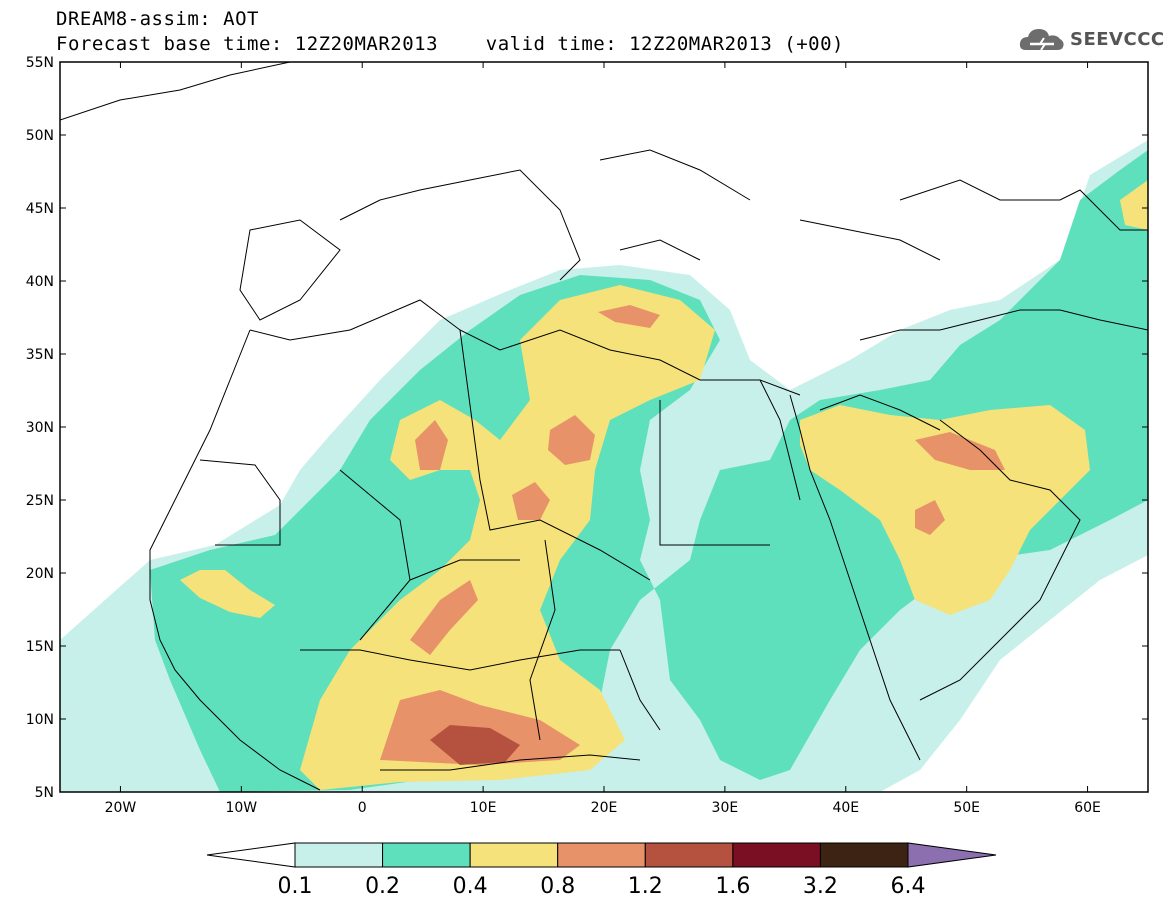 The width and height of the screenshot is (1165, 905). Describe the element at coordinates (362, 808) in the screenshot. I see `lon-label: 0` at that location.